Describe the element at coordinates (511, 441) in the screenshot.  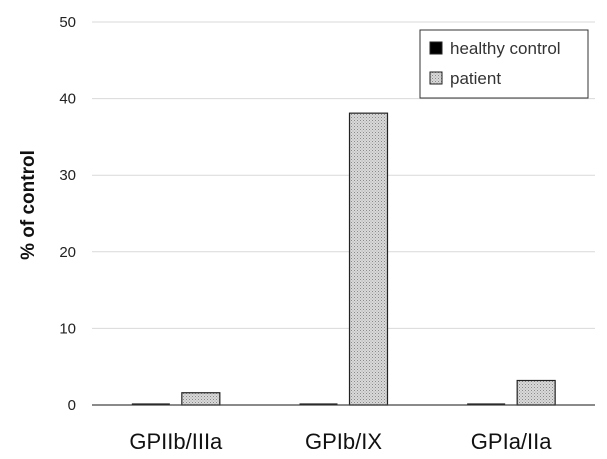
I see `x-category-label: GPIa/IIa` at that location.